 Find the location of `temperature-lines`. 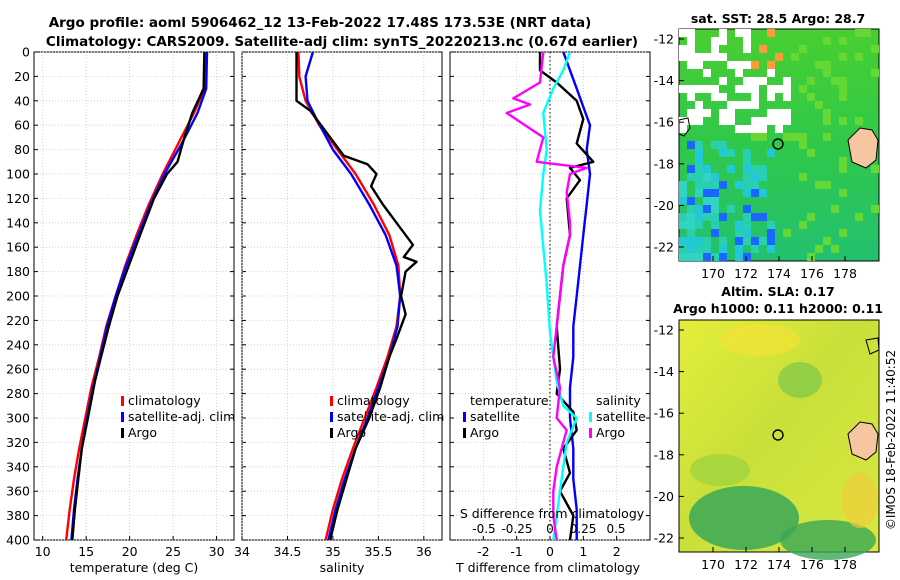

temperature-lines is located at coordinates (137, 296).